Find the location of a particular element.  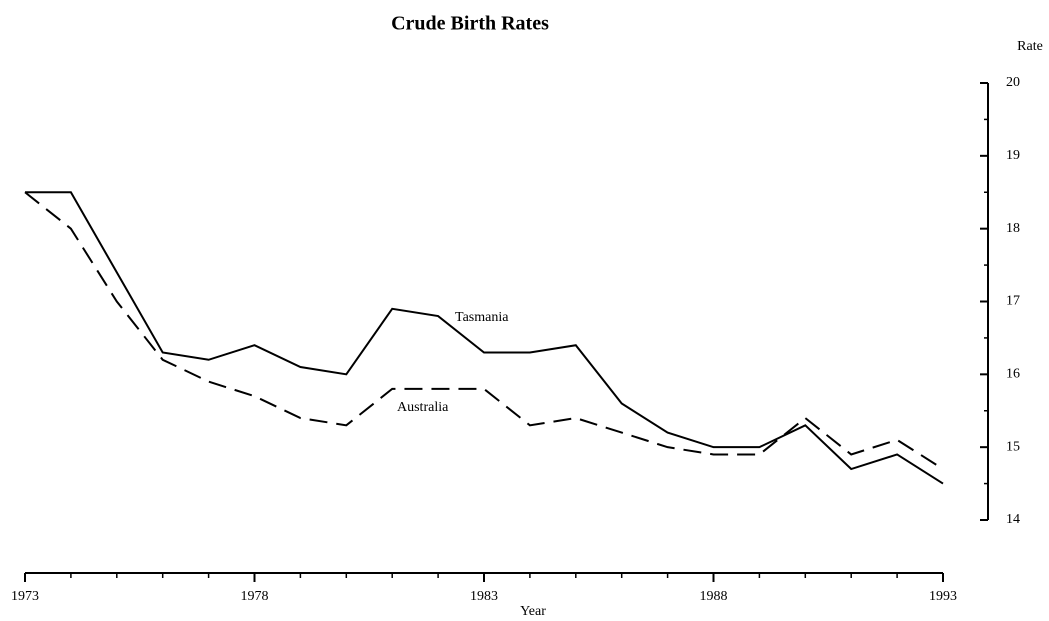

x-tick-label: 1978 is located at coordinates (255, 596).